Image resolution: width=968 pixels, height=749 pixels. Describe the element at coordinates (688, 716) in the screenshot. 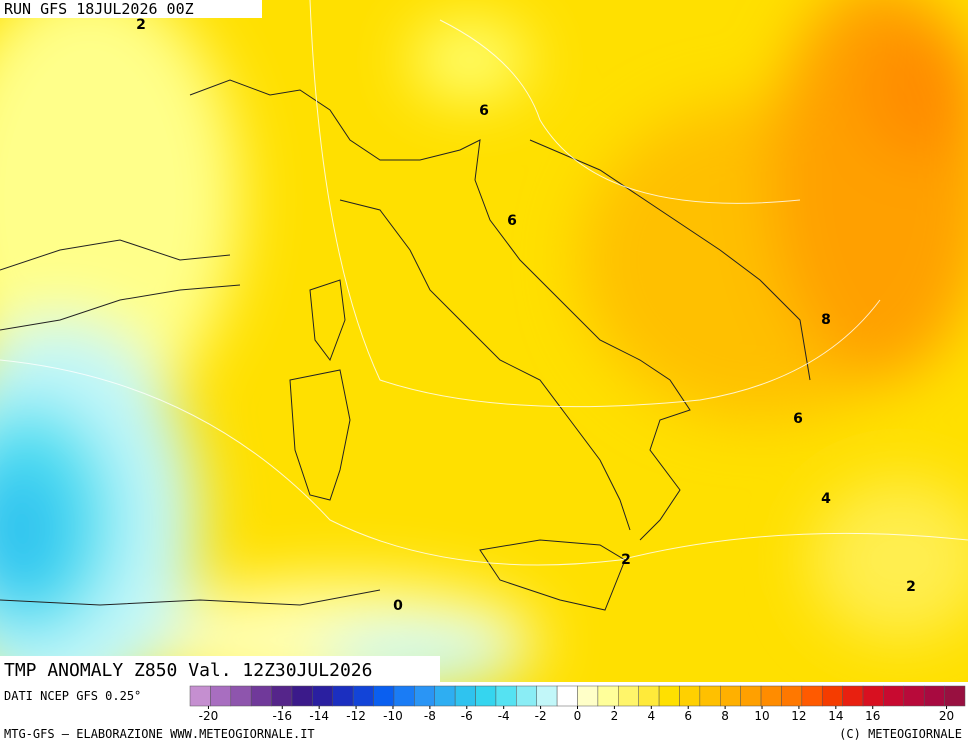

I see `colorbar-tick-label: 6` at that location.